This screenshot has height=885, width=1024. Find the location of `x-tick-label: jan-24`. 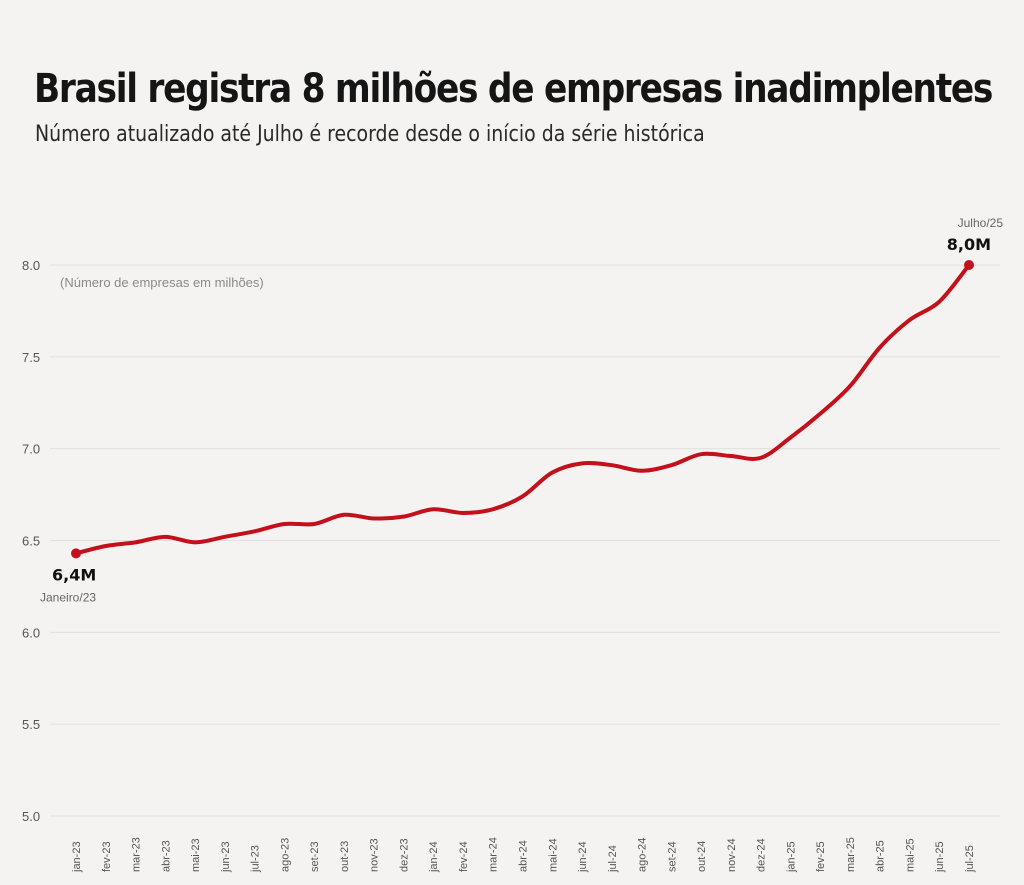

x-tick-label: jan-24 is located at coordinates (434, 857).